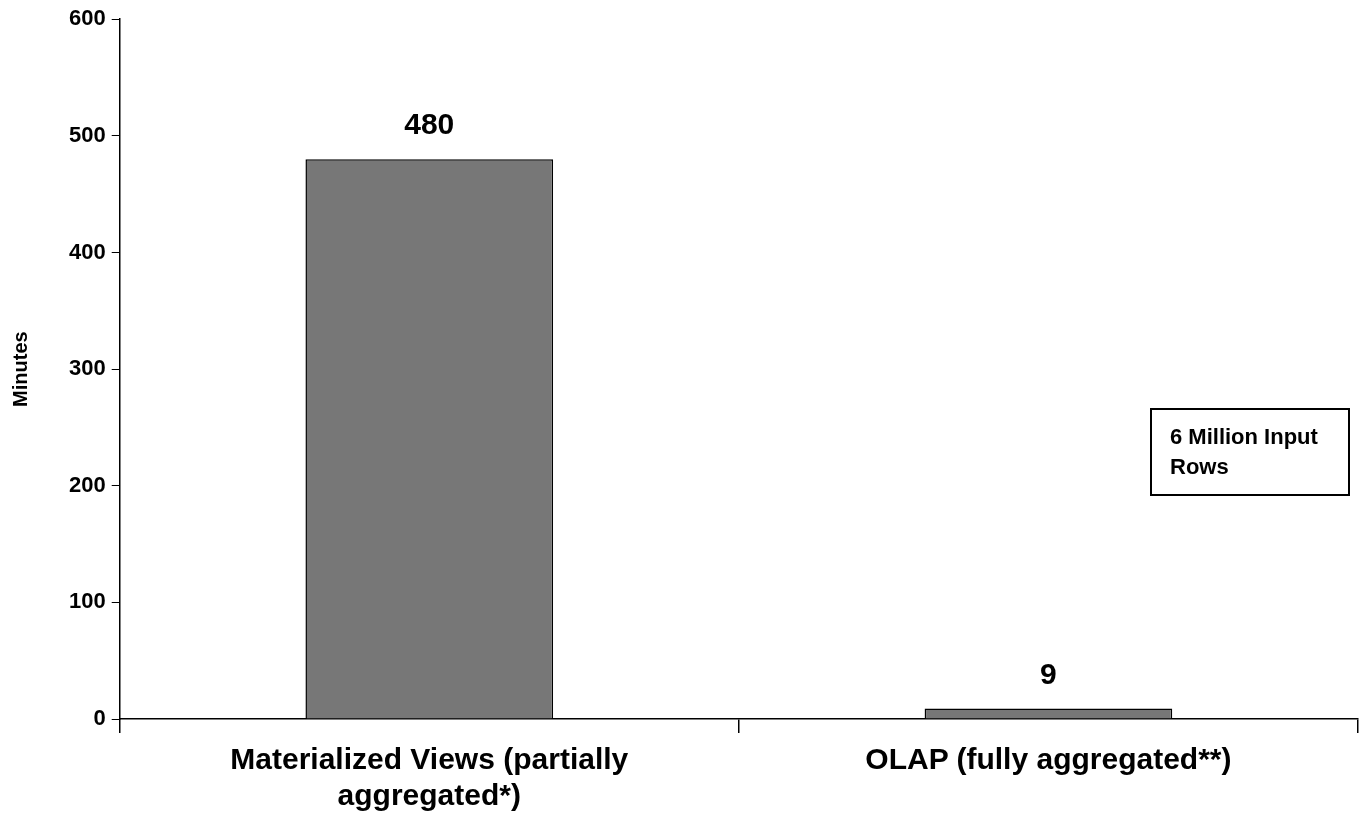  I want to click on x-tick-label: OLAP (fully aggregated**), so click(1048, 759).